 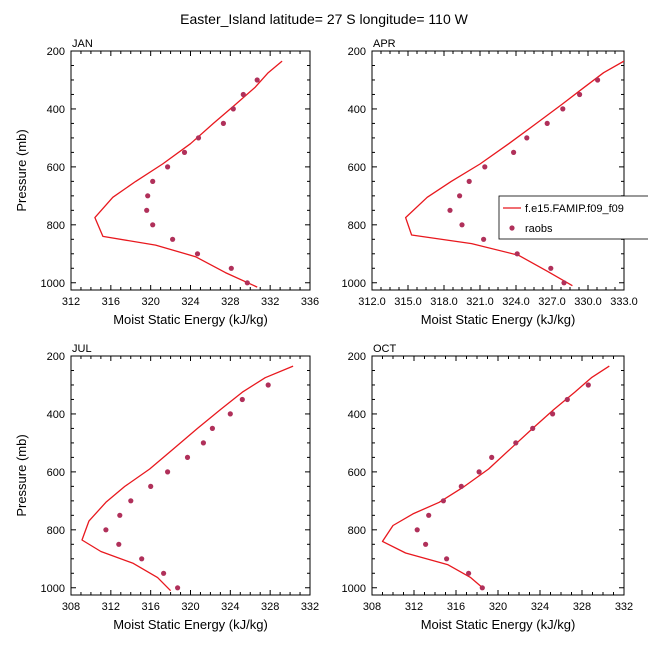 I want to click on panel-label: JAN, so click(x=82, y=44).